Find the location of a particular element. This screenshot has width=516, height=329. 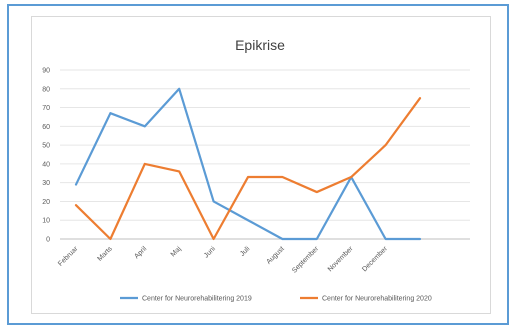

x-tick-label: November is located at coordinates (341, 259).